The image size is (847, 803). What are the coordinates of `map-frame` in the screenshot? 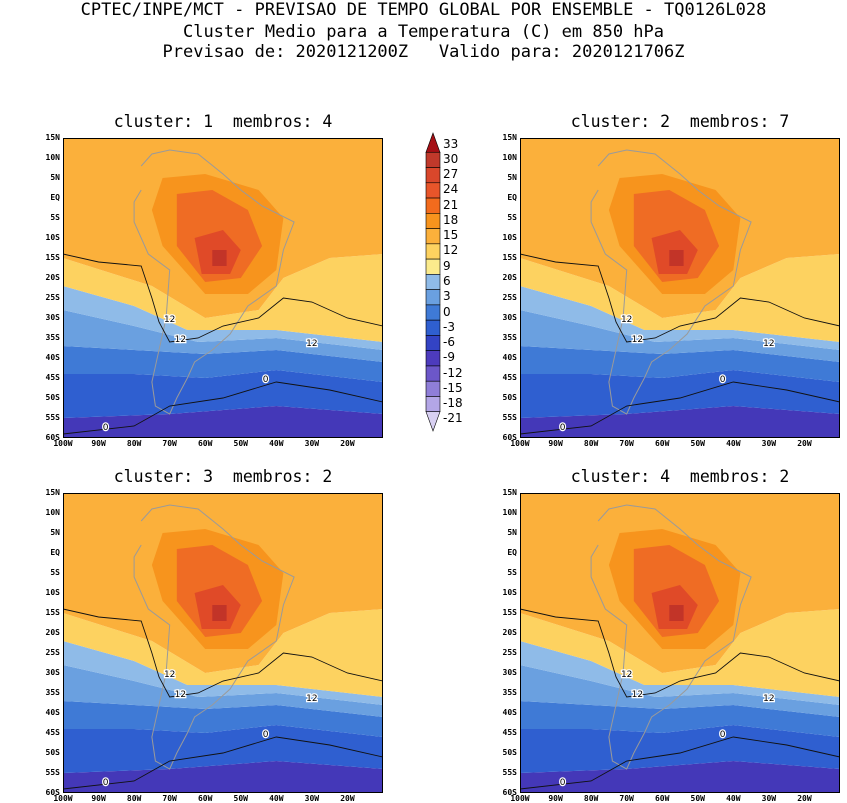 It's located at (223, 288).